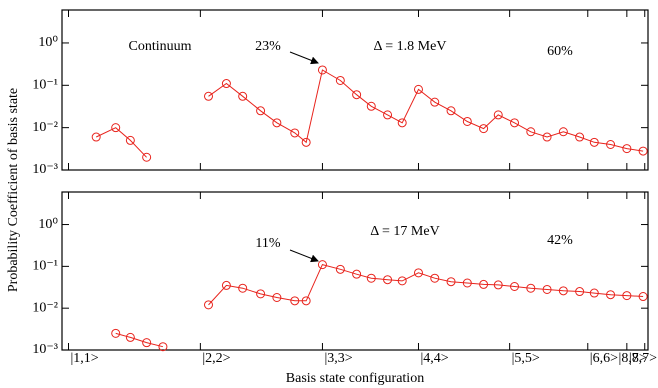  What do you see at coordinates (268, 46) in the screenshot?
I see `annotation: 23%` at bounding box center [268, 46].